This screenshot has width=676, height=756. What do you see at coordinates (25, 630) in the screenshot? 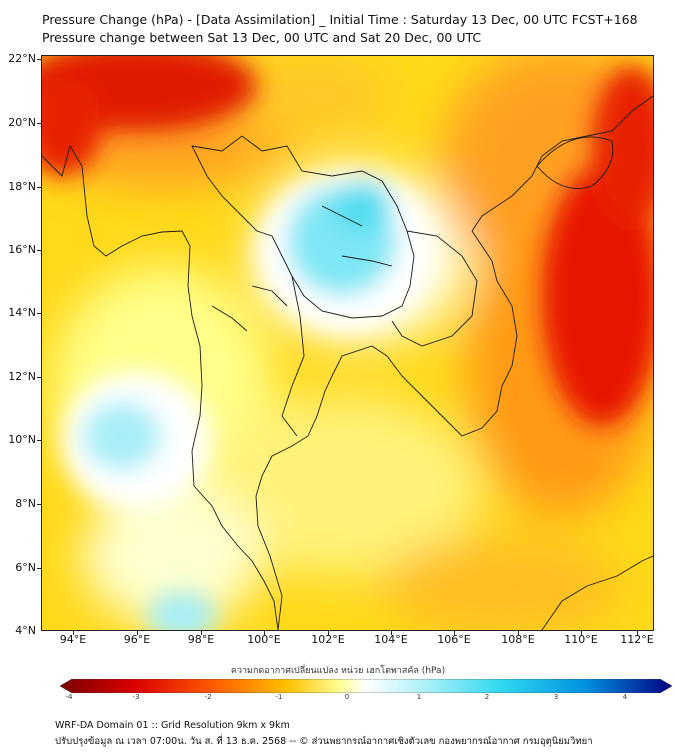
I see `lat-label-4n: 4°N` at bounding box center [25, 630].